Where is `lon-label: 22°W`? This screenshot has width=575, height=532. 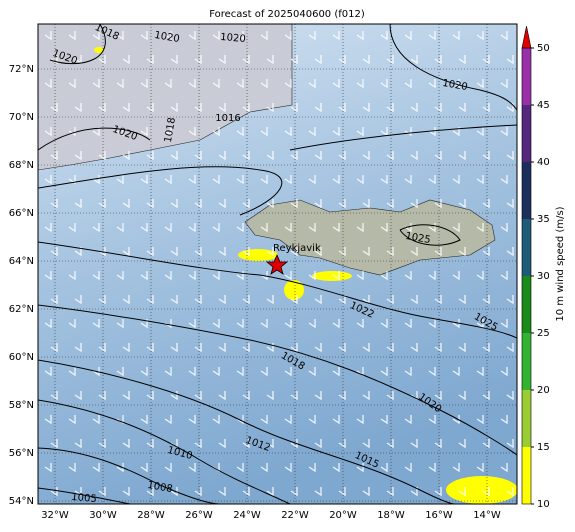
lon-label: 22°W is located at coordinates (295, 515).